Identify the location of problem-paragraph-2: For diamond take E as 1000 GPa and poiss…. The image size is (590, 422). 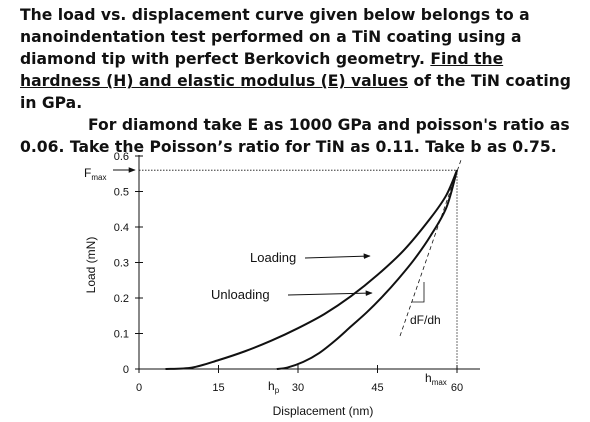
(295, 136).